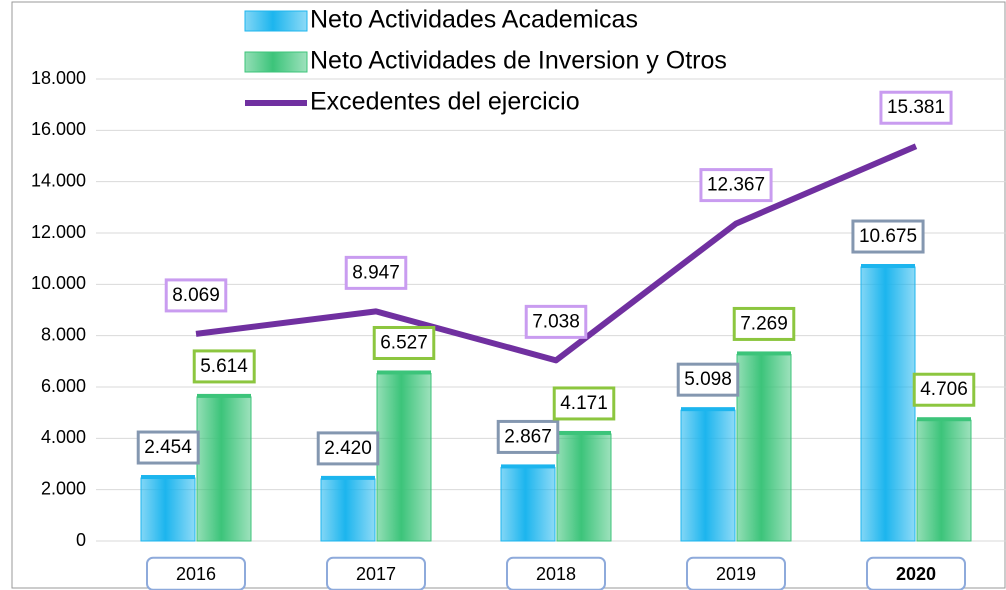 The image size is (1006, 590). I want to click on value-label: 2.867, so click(528, 436).